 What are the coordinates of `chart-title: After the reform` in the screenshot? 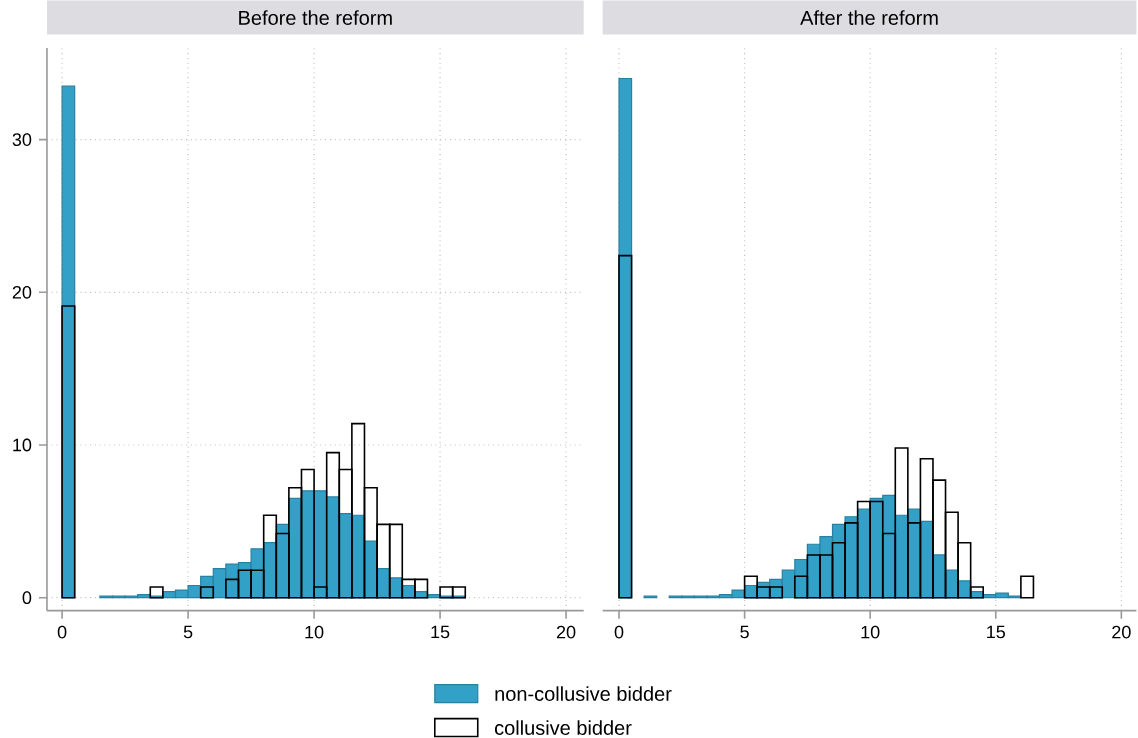 It's located at (869, 18).